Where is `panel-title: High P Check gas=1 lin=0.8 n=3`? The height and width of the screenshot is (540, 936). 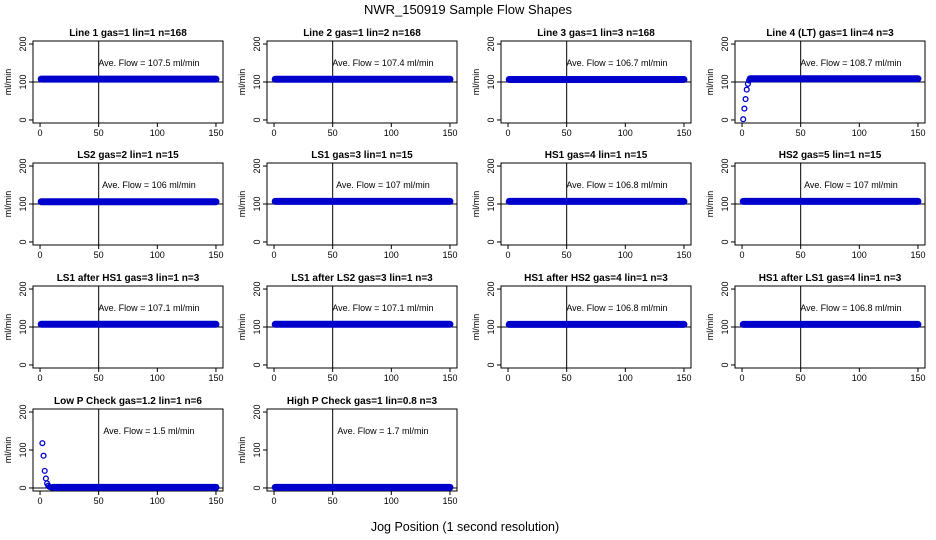
panel-title: High P Check gas=1 lin=0.8 n=3 is located at coordinates (362, 401).